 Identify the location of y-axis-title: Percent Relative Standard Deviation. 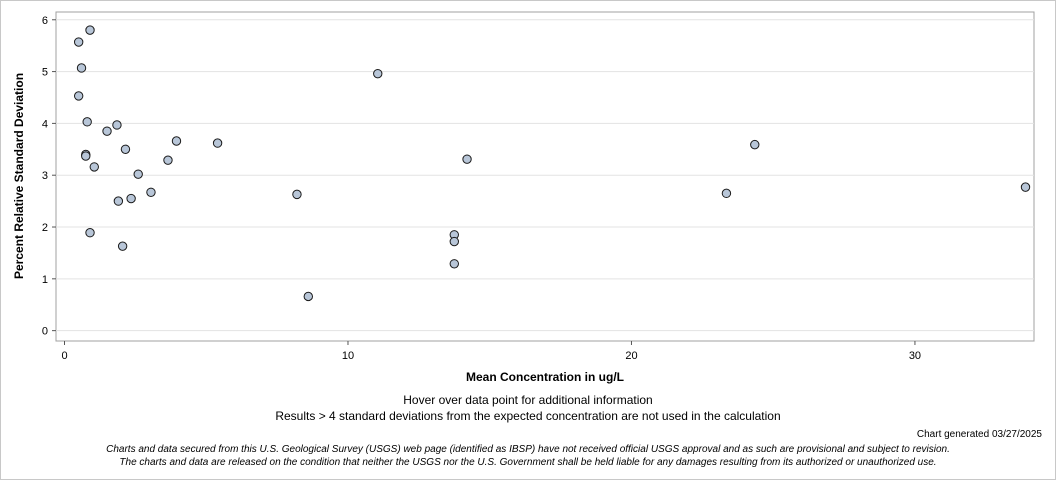
(19, 176).